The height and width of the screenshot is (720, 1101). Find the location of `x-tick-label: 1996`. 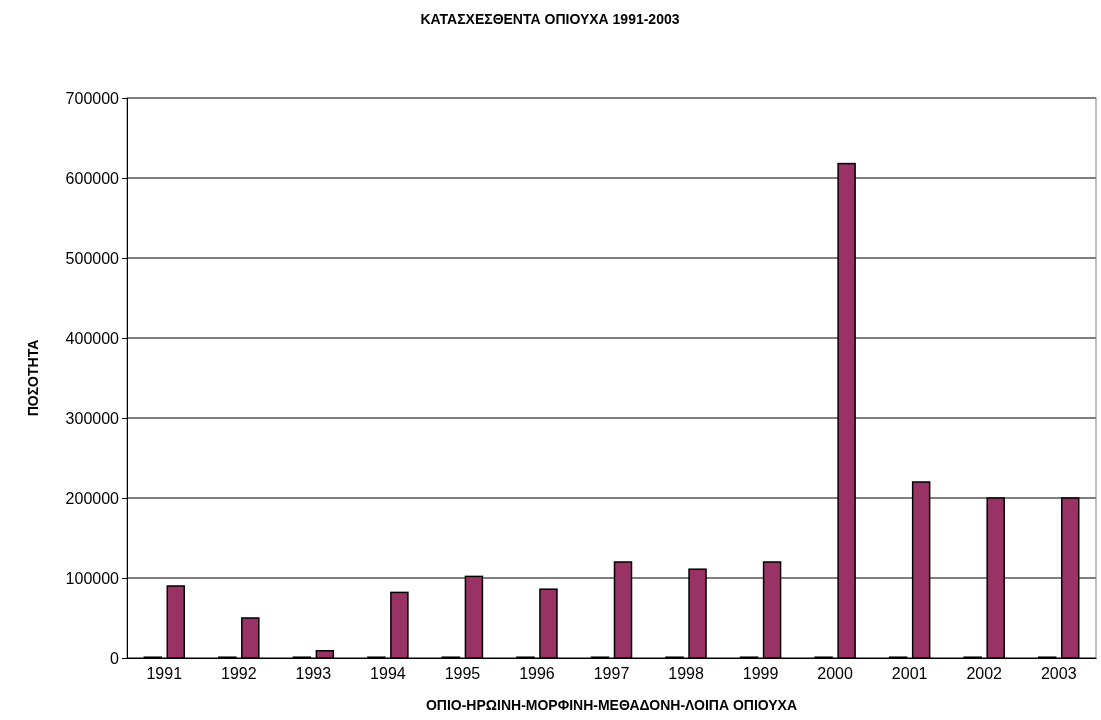

x-tick-label: 1996 is located at coordinates (537, 674).